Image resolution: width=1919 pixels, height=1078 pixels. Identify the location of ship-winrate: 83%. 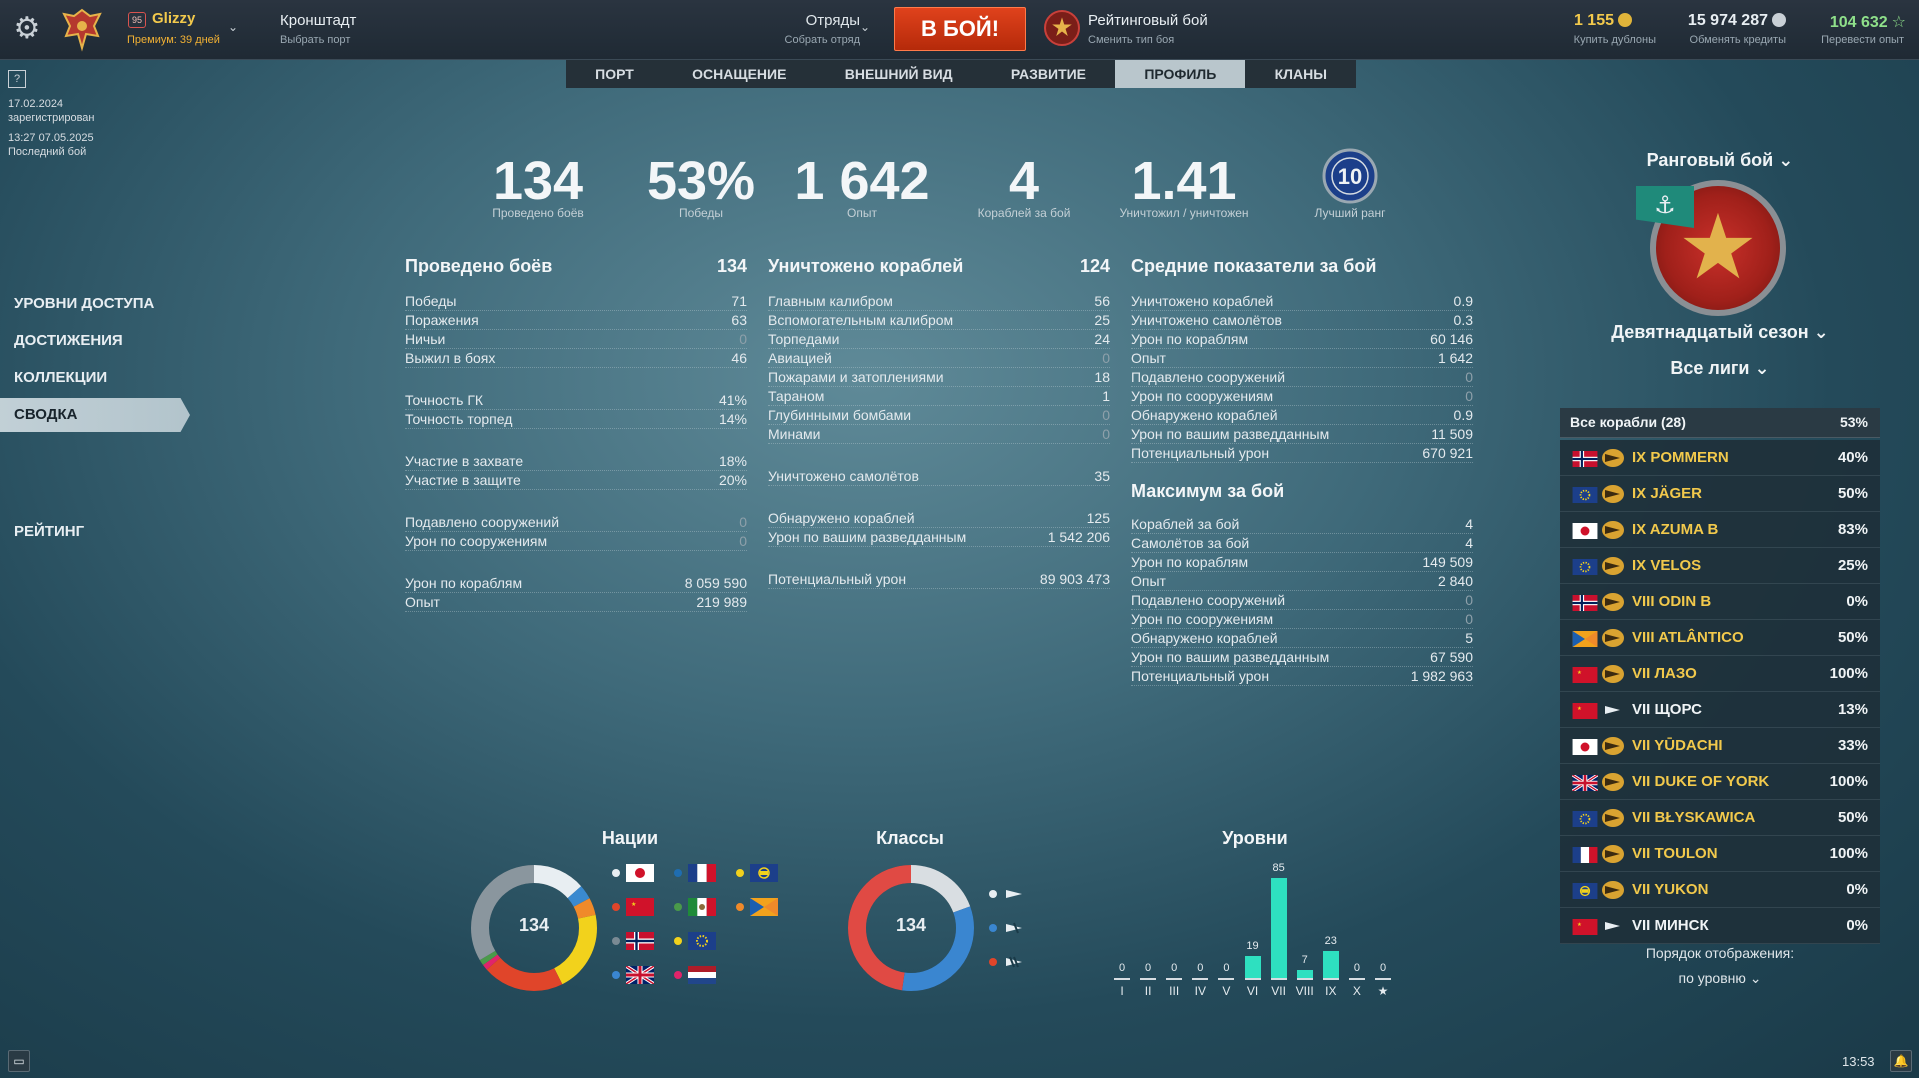
(1852, 529).